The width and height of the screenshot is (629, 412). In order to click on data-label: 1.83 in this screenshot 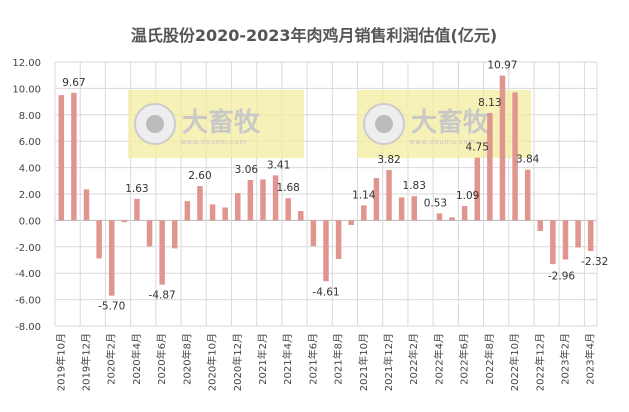, I will do `click(414, 186)`.